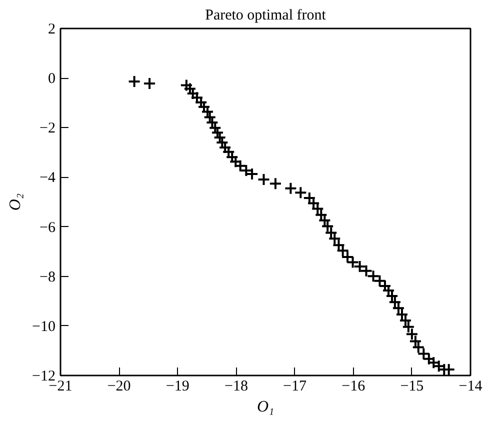 The height and width of the screenshot is (423, 495). Describe the element at coordinates (52, 79) in the screenshot. I see `y-tick-label: 0` at that location.